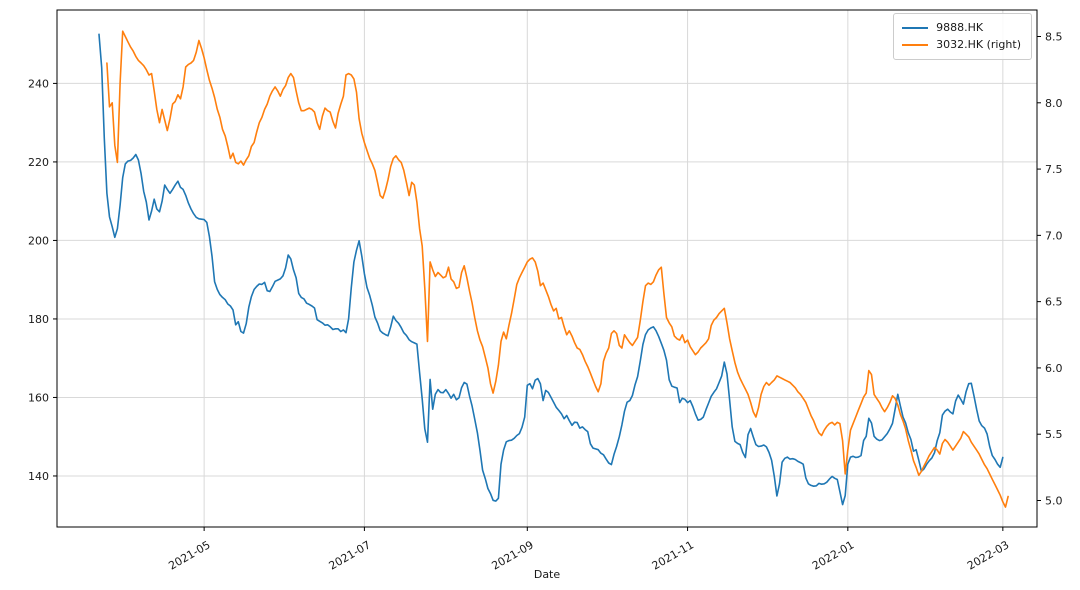  What do you see at coordinates (1054, 500) in the screenshot?
I see `y-right-tick-label: 5.0` at bounding box center [1054, 500].